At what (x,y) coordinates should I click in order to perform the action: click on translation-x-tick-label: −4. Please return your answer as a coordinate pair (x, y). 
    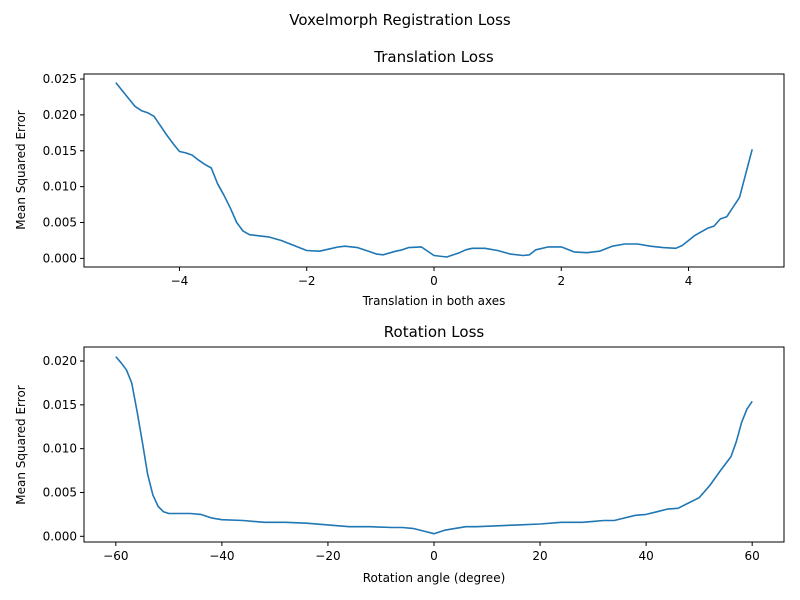
    Looking at the image, I should click on (180, 281).